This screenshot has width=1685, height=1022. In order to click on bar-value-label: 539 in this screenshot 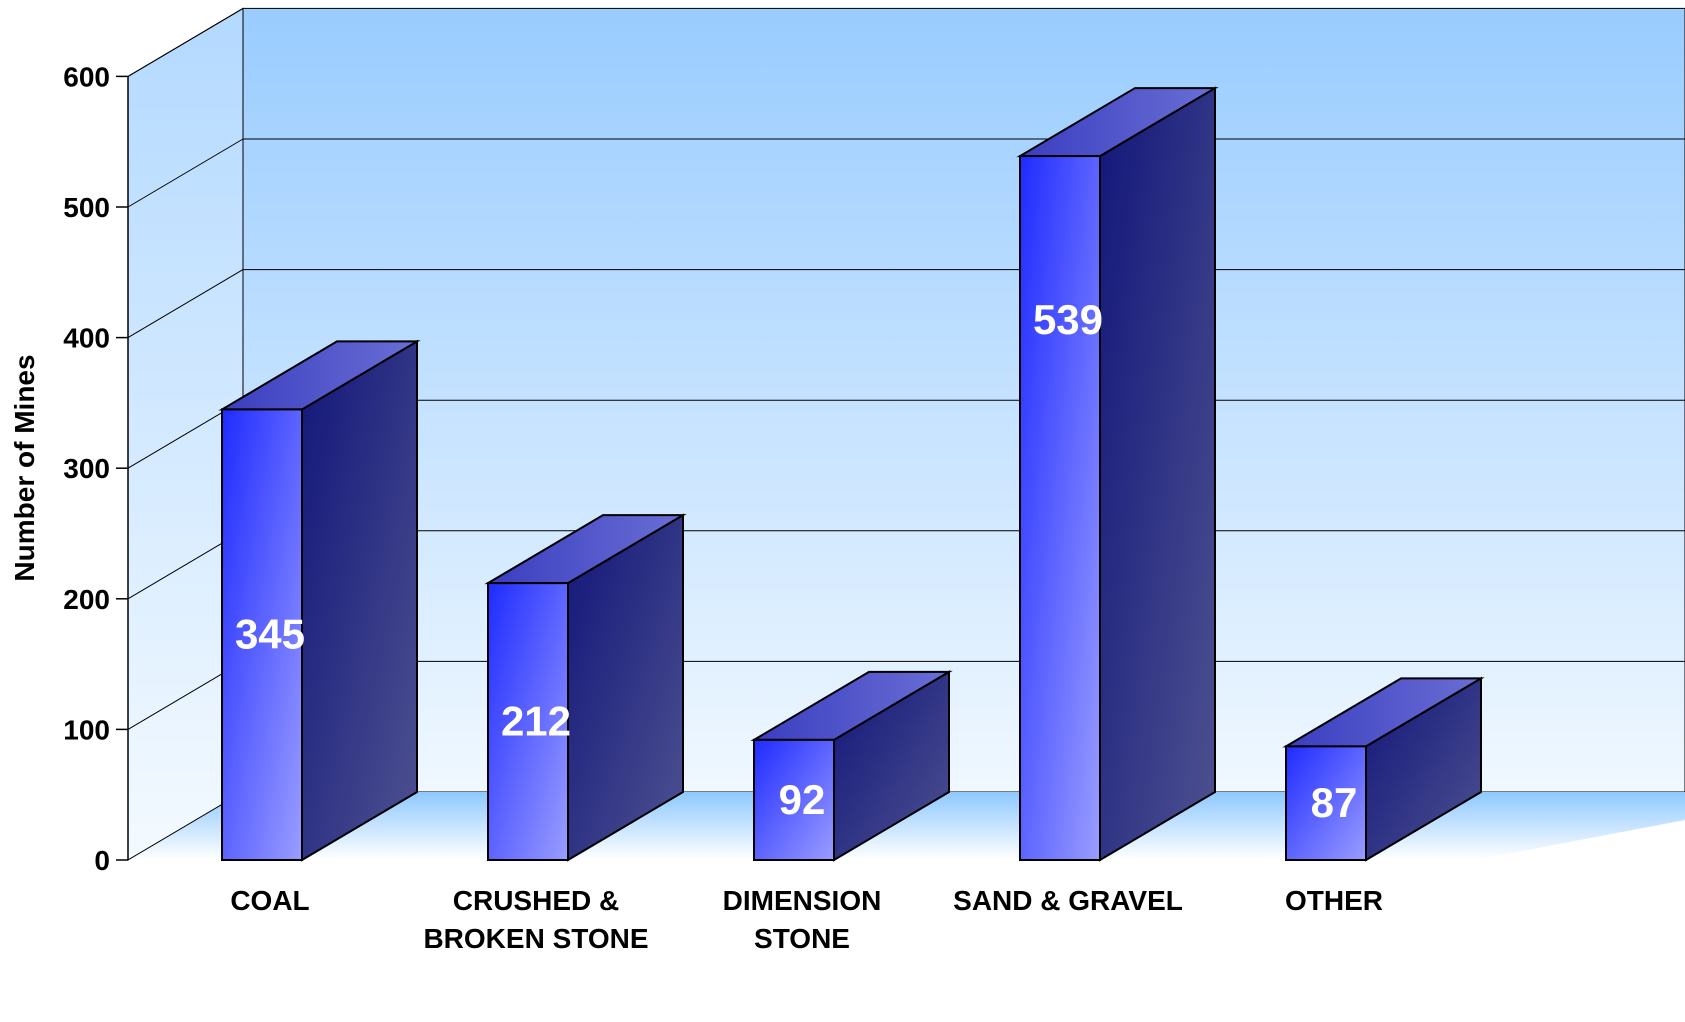, I will do `click(1068, 319)`.